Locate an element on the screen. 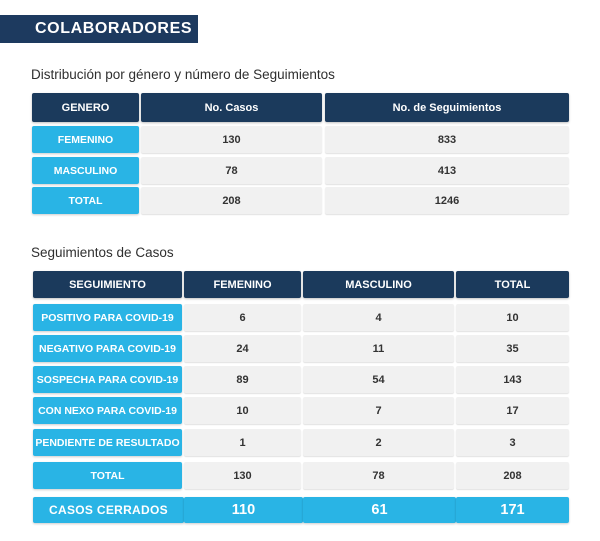 The height and width of the screenshot is (541, 600). cell-total: 10 is located at coordinates (512, 317).